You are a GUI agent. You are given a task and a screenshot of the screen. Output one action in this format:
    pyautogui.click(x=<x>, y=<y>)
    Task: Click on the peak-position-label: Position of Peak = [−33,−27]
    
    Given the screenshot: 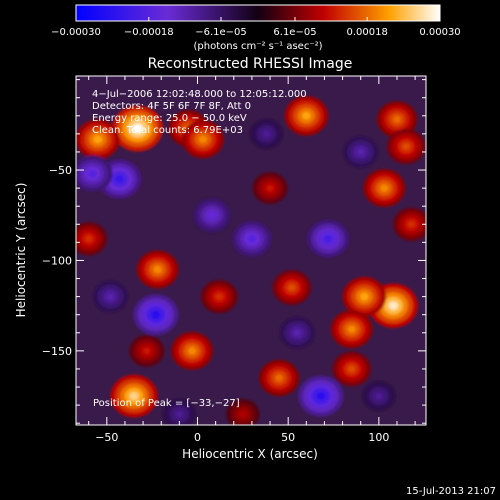 What is the action you would take?
    pyautogui.click(x=166, y=403)
    